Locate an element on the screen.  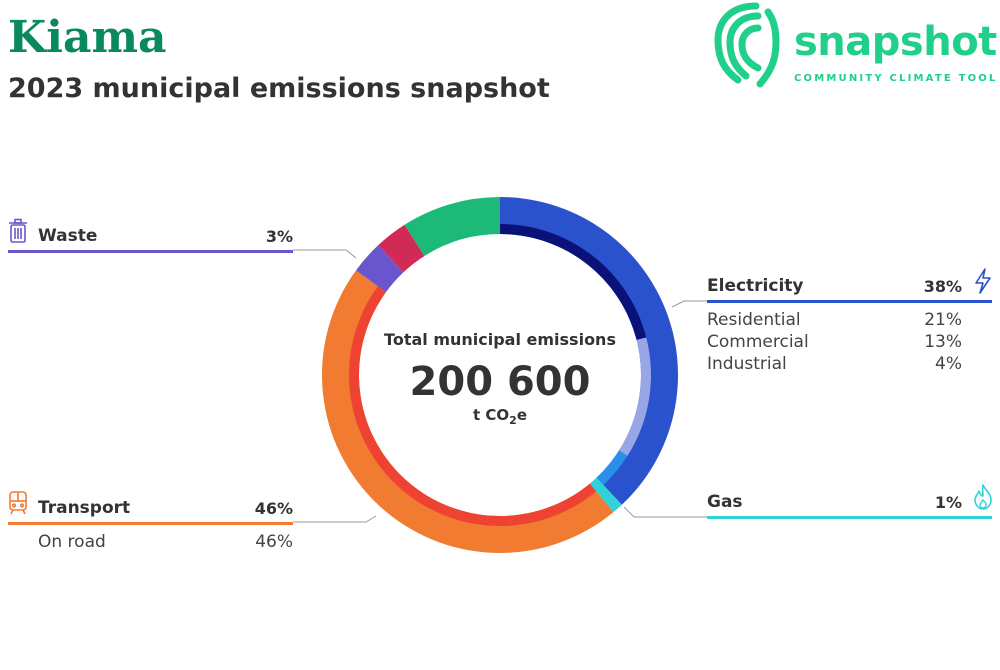
legend-pct-gas: 1% is located at coordinates (948, 502).